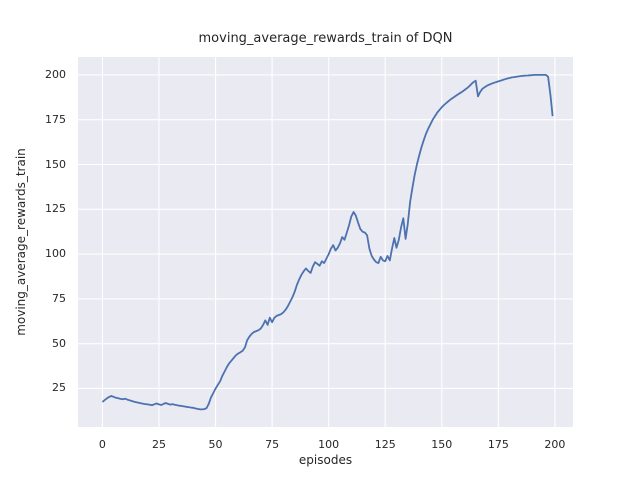 Image resolution: width=640 pixels, height=480 pixels. Describe the element at coordinates (325, 460) in the screenshot. I see `x-axis-label: episodes` at that location.